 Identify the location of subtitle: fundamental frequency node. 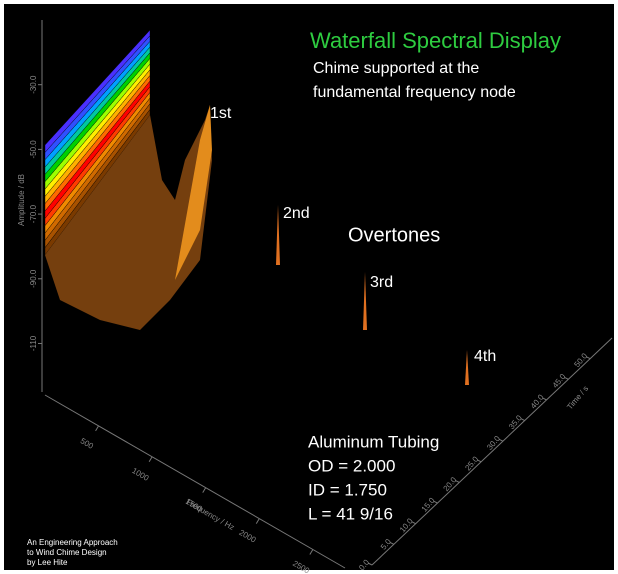
(414, 92).